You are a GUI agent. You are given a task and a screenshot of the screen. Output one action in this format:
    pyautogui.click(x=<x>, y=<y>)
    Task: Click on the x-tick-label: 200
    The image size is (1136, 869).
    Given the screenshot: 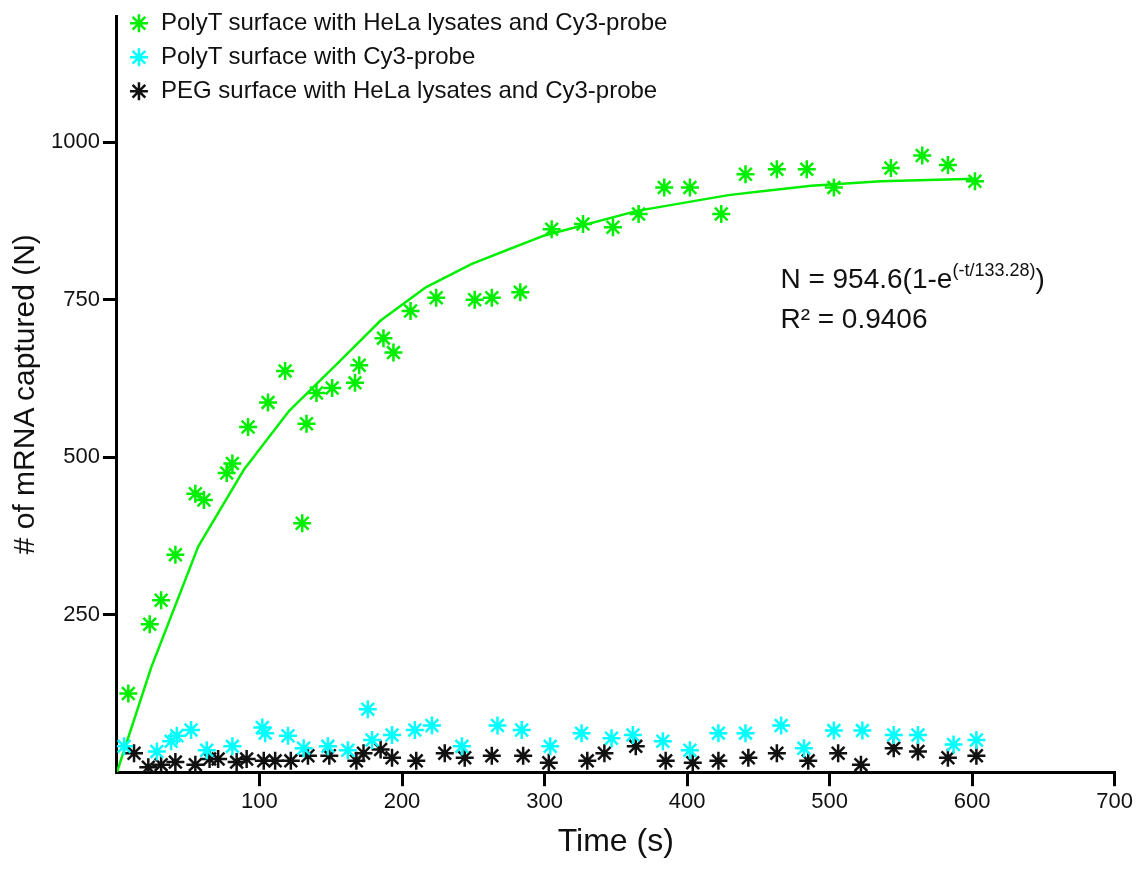 What is the action you would take?
    pyautogui.click(x=402, y=801)
    